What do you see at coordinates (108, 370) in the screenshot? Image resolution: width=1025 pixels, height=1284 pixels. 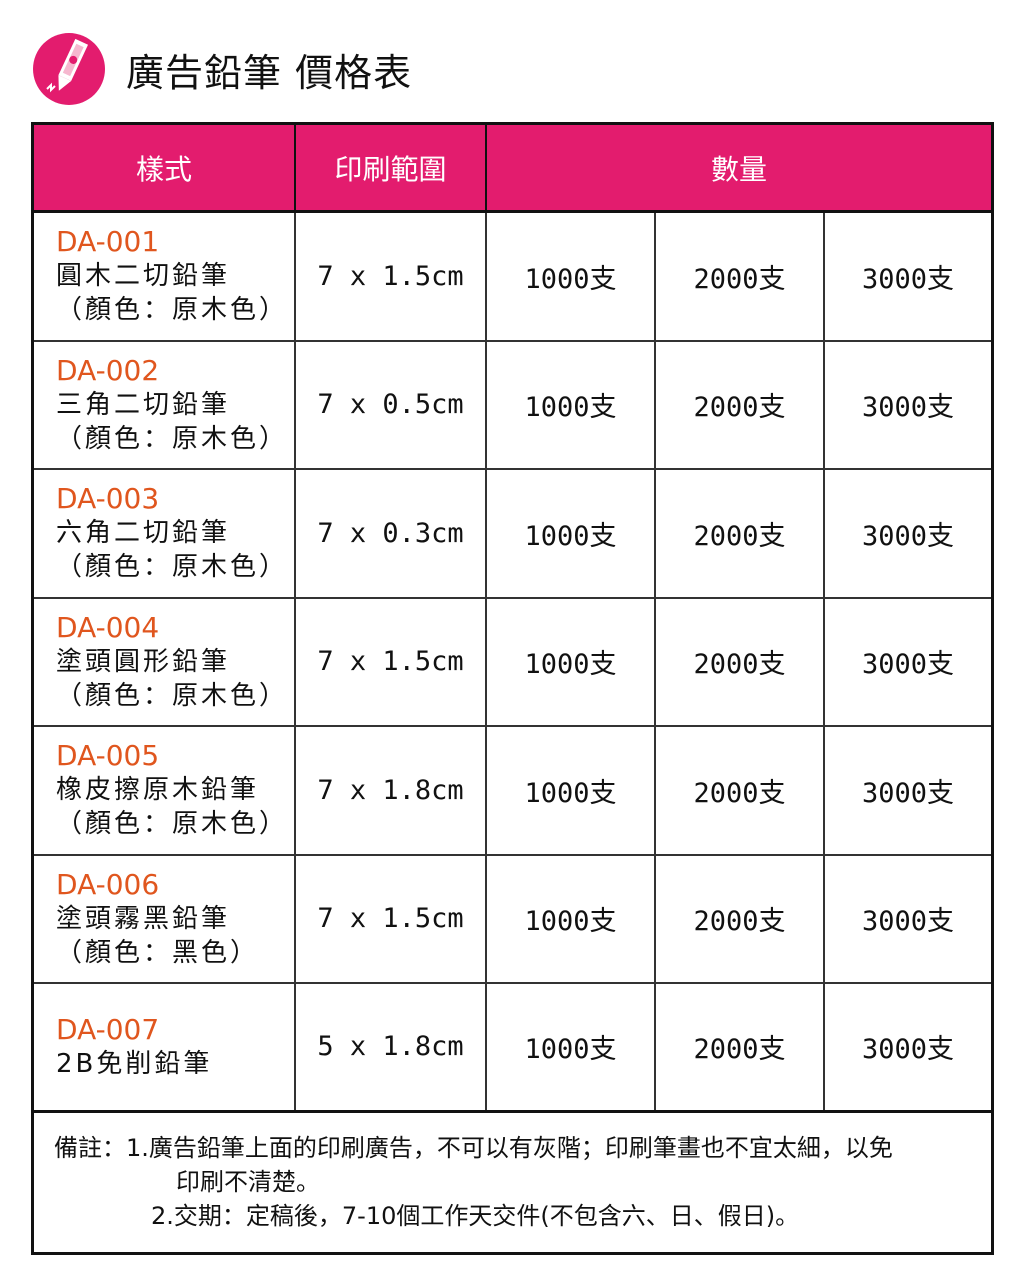 I see `product-code: DA-002` at bounding box center [108, 370].